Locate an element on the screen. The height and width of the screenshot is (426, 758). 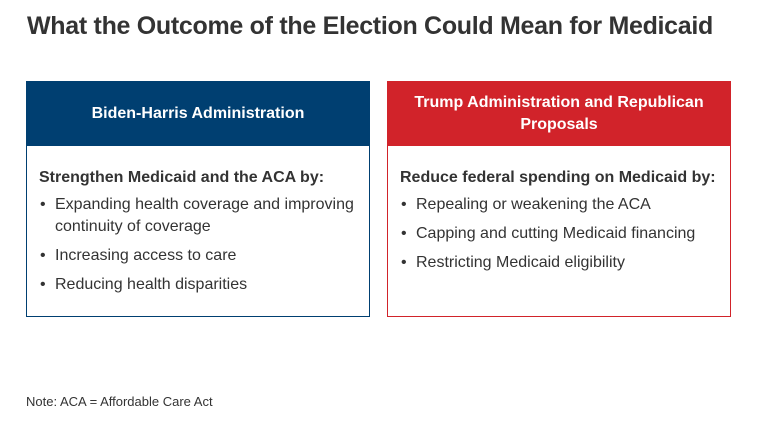
list-item-text: Repealing or weakening the ACA is located at coordinates (533, 204).